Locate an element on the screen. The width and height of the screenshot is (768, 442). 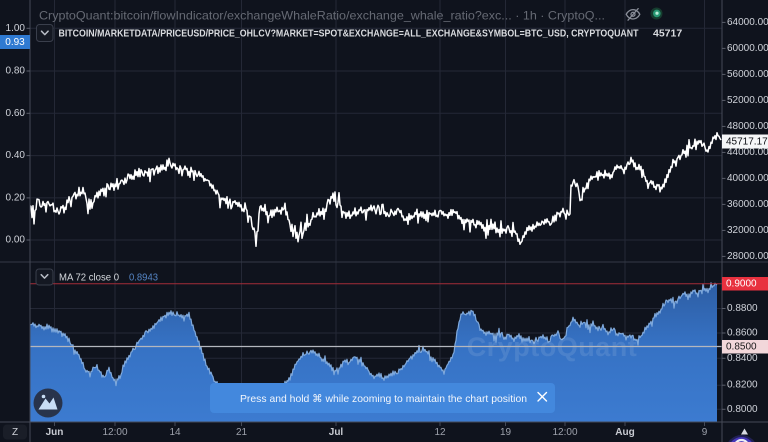
svg-text: 56000.00 is located at coordinates (747, 74).